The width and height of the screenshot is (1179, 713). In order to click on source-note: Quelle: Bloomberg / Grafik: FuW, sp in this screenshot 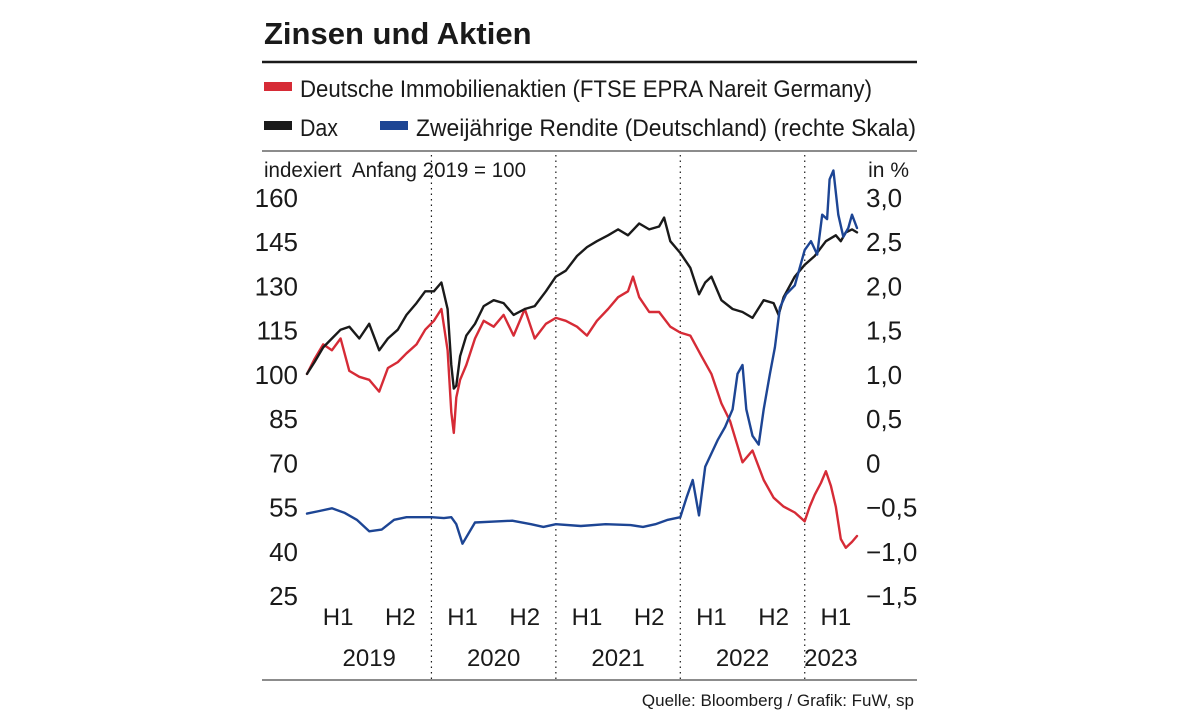, I will do `click(778, 700)`.